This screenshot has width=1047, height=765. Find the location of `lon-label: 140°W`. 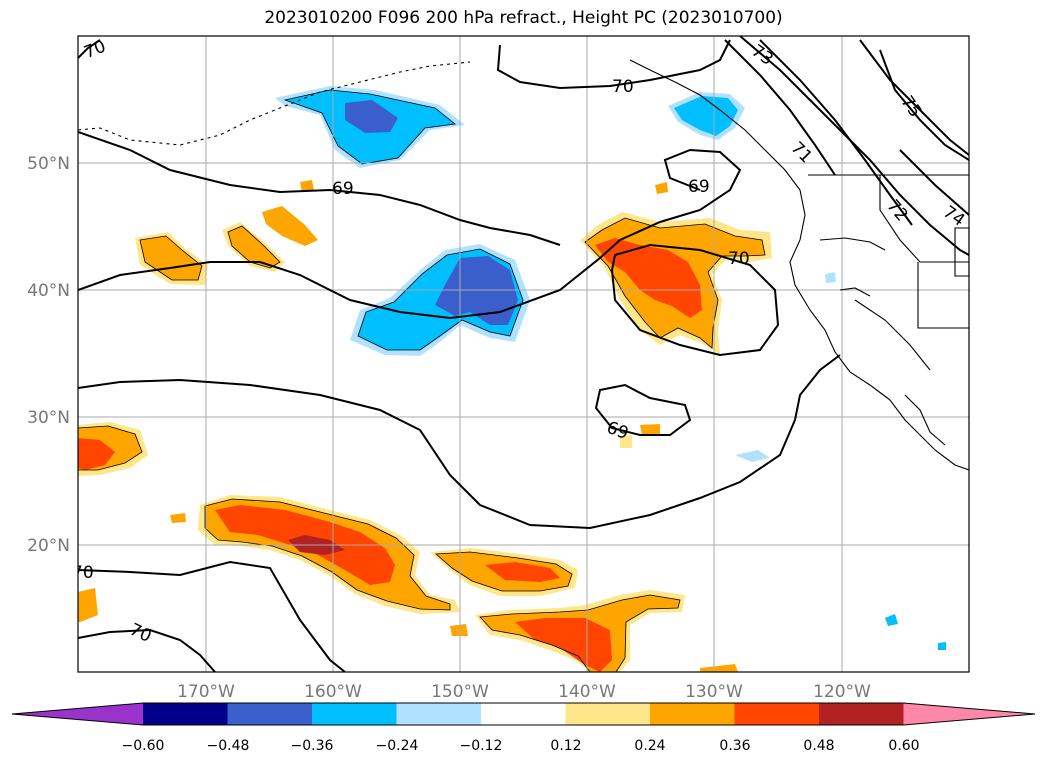

lon-label: 140°W is located at coordinates (587, 692).